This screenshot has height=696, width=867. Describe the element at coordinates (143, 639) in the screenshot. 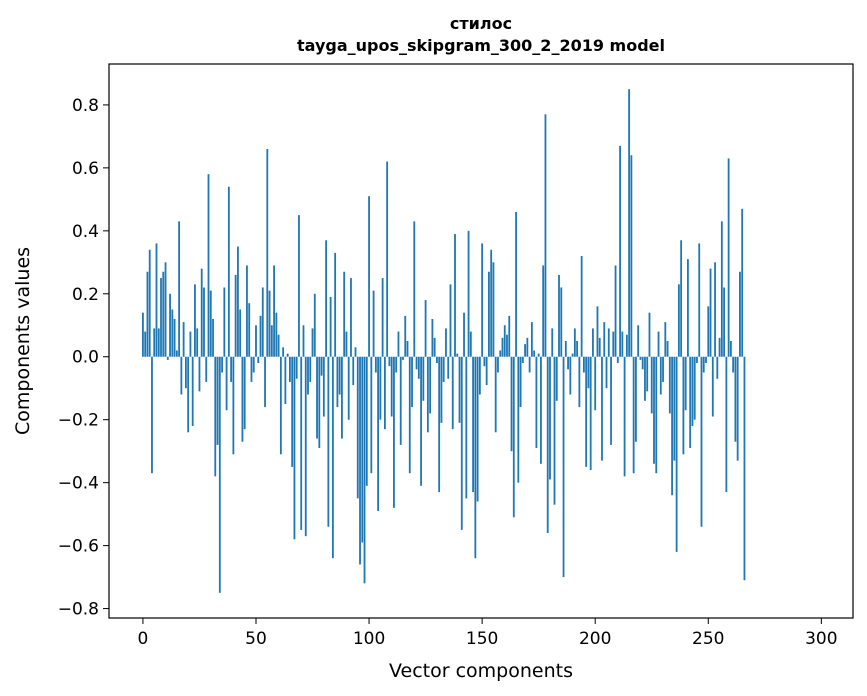

I see `x-tick-label: 0` at that location.